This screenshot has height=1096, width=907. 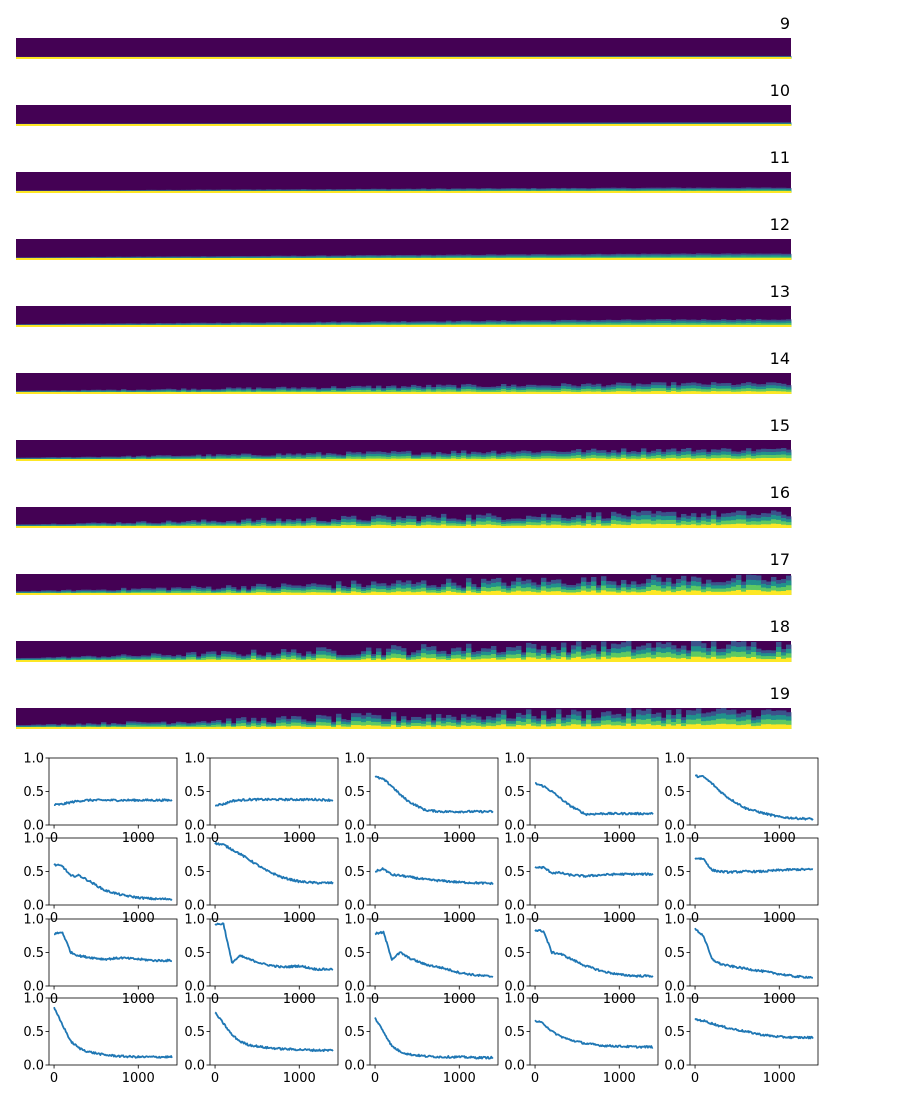 What do you see at coordinates (404, 170) in the screenshot?
I see `heatmap-strip-11: 11` at bounding box center [404, 170].